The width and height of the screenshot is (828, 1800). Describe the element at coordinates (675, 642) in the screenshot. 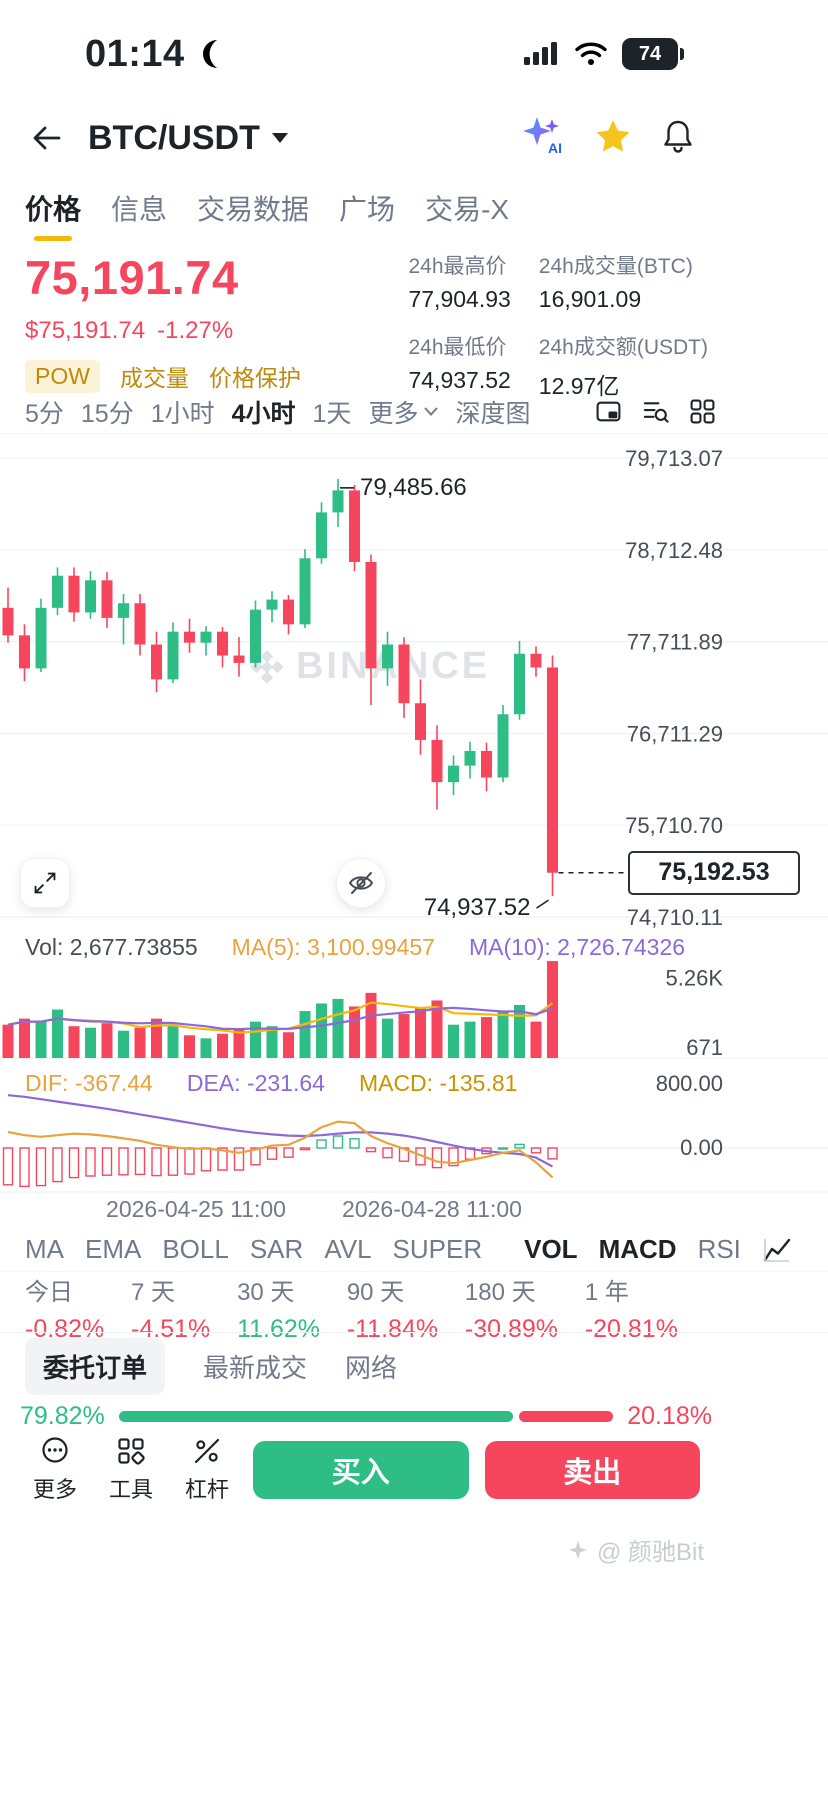

I see `price-axis-label: 77,711.89` at that location.